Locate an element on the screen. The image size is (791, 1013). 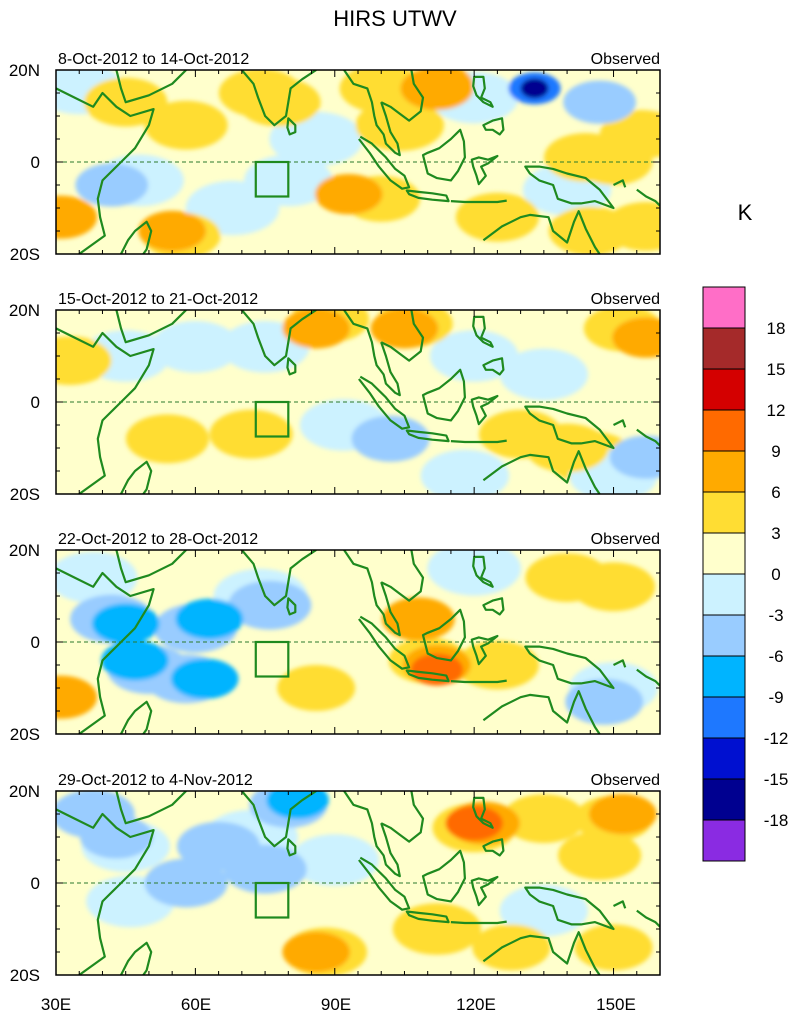
anomaly-field is located at coordinates (356, 883).